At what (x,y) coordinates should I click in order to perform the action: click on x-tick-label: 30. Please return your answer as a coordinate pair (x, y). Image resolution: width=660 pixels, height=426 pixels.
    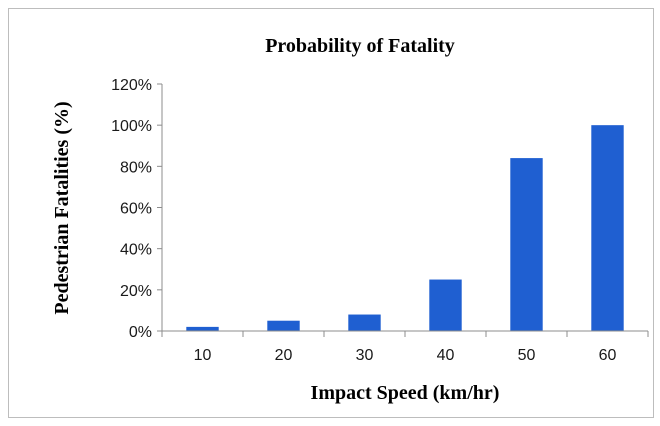
    Looking at the image, I should click on (365, 355).